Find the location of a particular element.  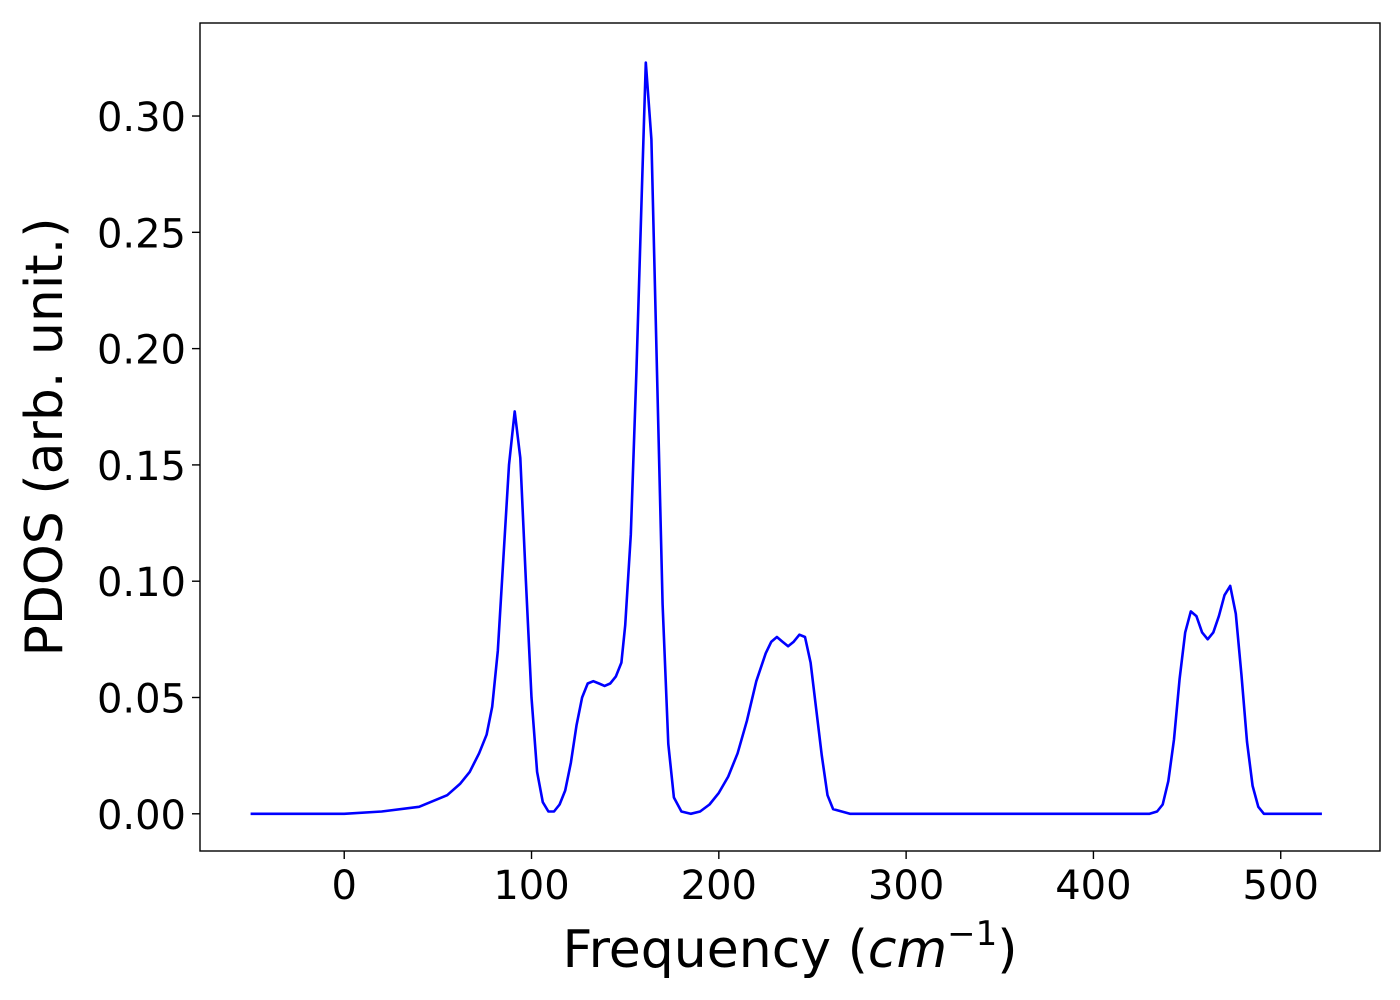

y-tick-label: 0.10 is located at coordinates (141, 583).